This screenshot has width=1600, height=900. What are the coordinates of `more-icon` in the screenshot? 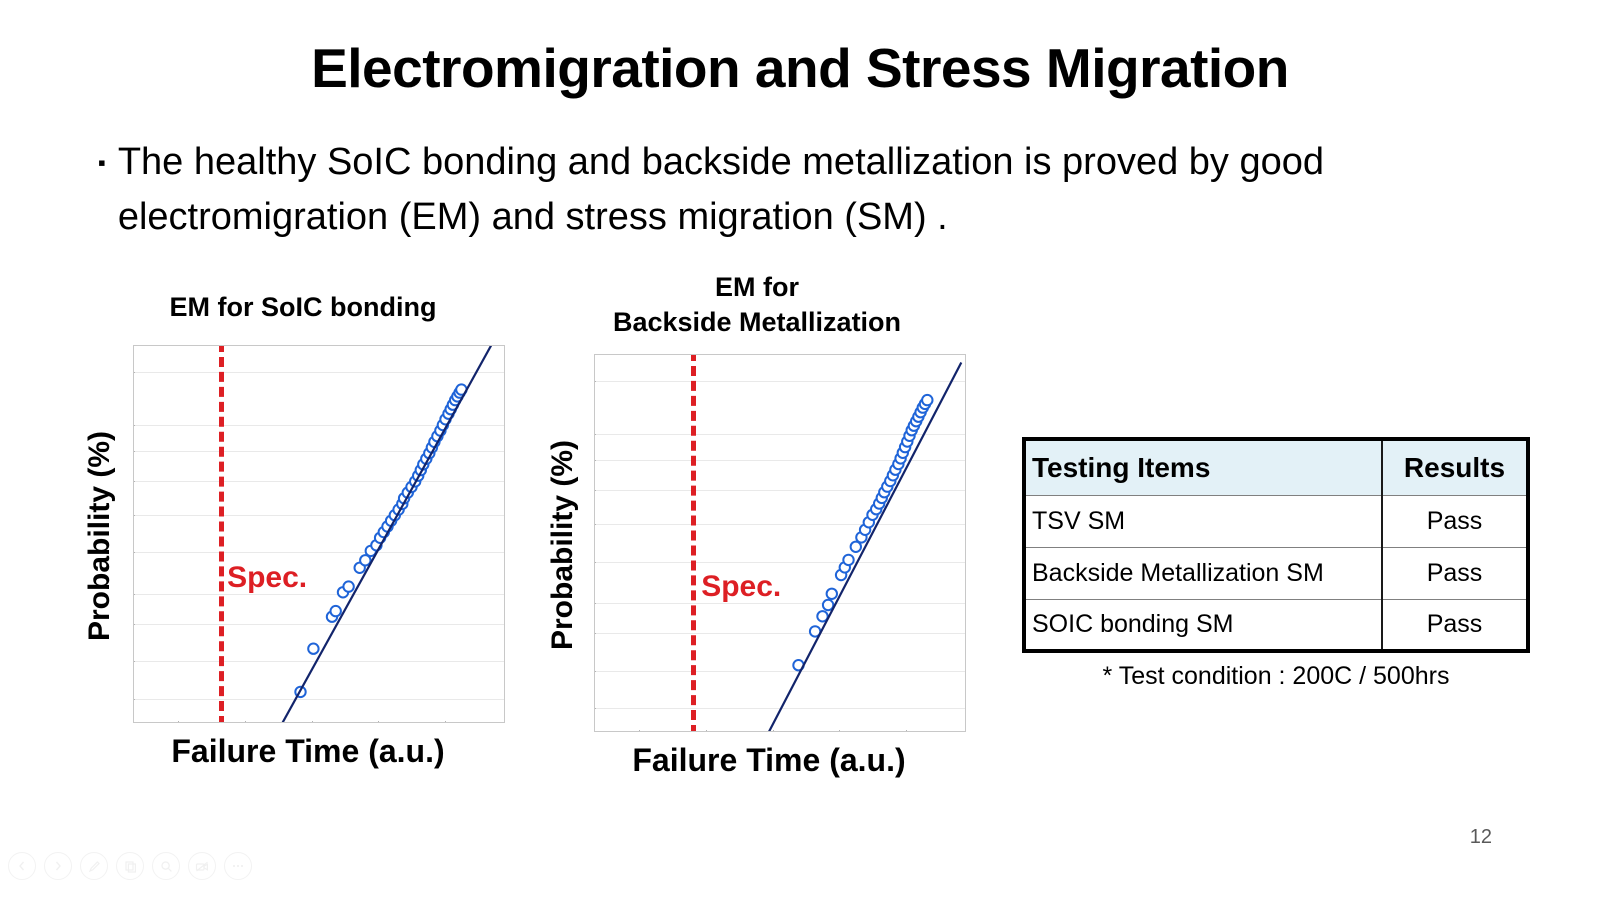 It's located at (238, 866).